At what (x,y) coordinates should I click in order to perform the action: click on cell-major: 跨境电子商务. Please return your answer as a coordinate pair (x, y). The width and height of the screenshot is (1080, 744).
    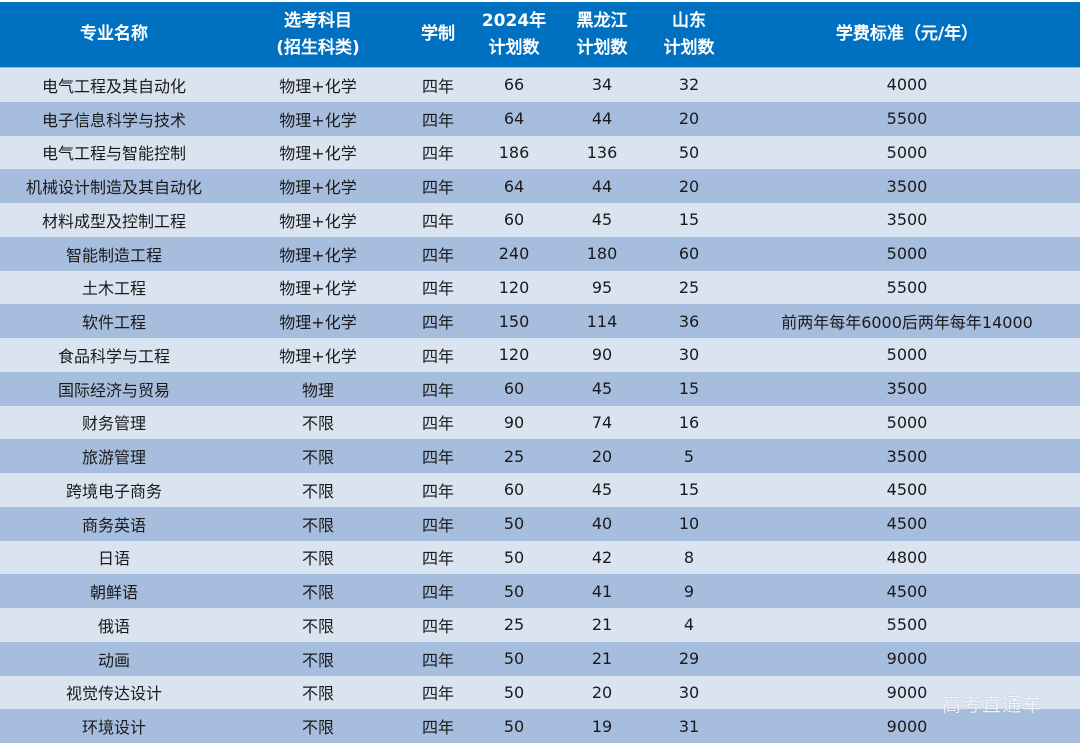
    Looking at the image, I should click on (113, 491).